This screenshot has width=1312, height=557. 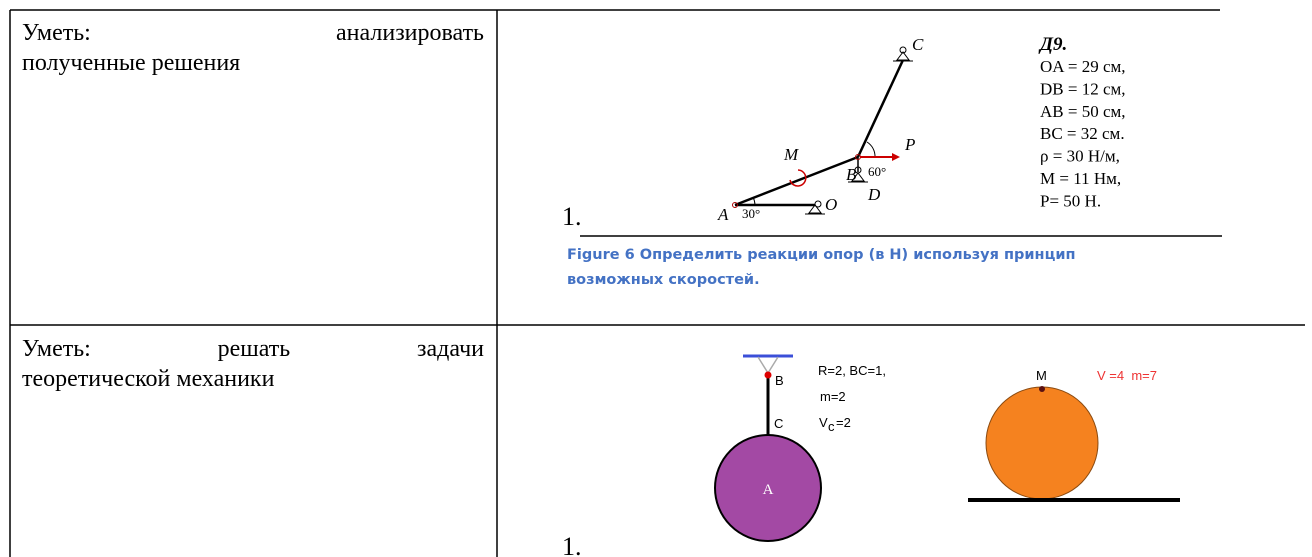 I want to click on force-arrowhead, so click(x=896, y=157).